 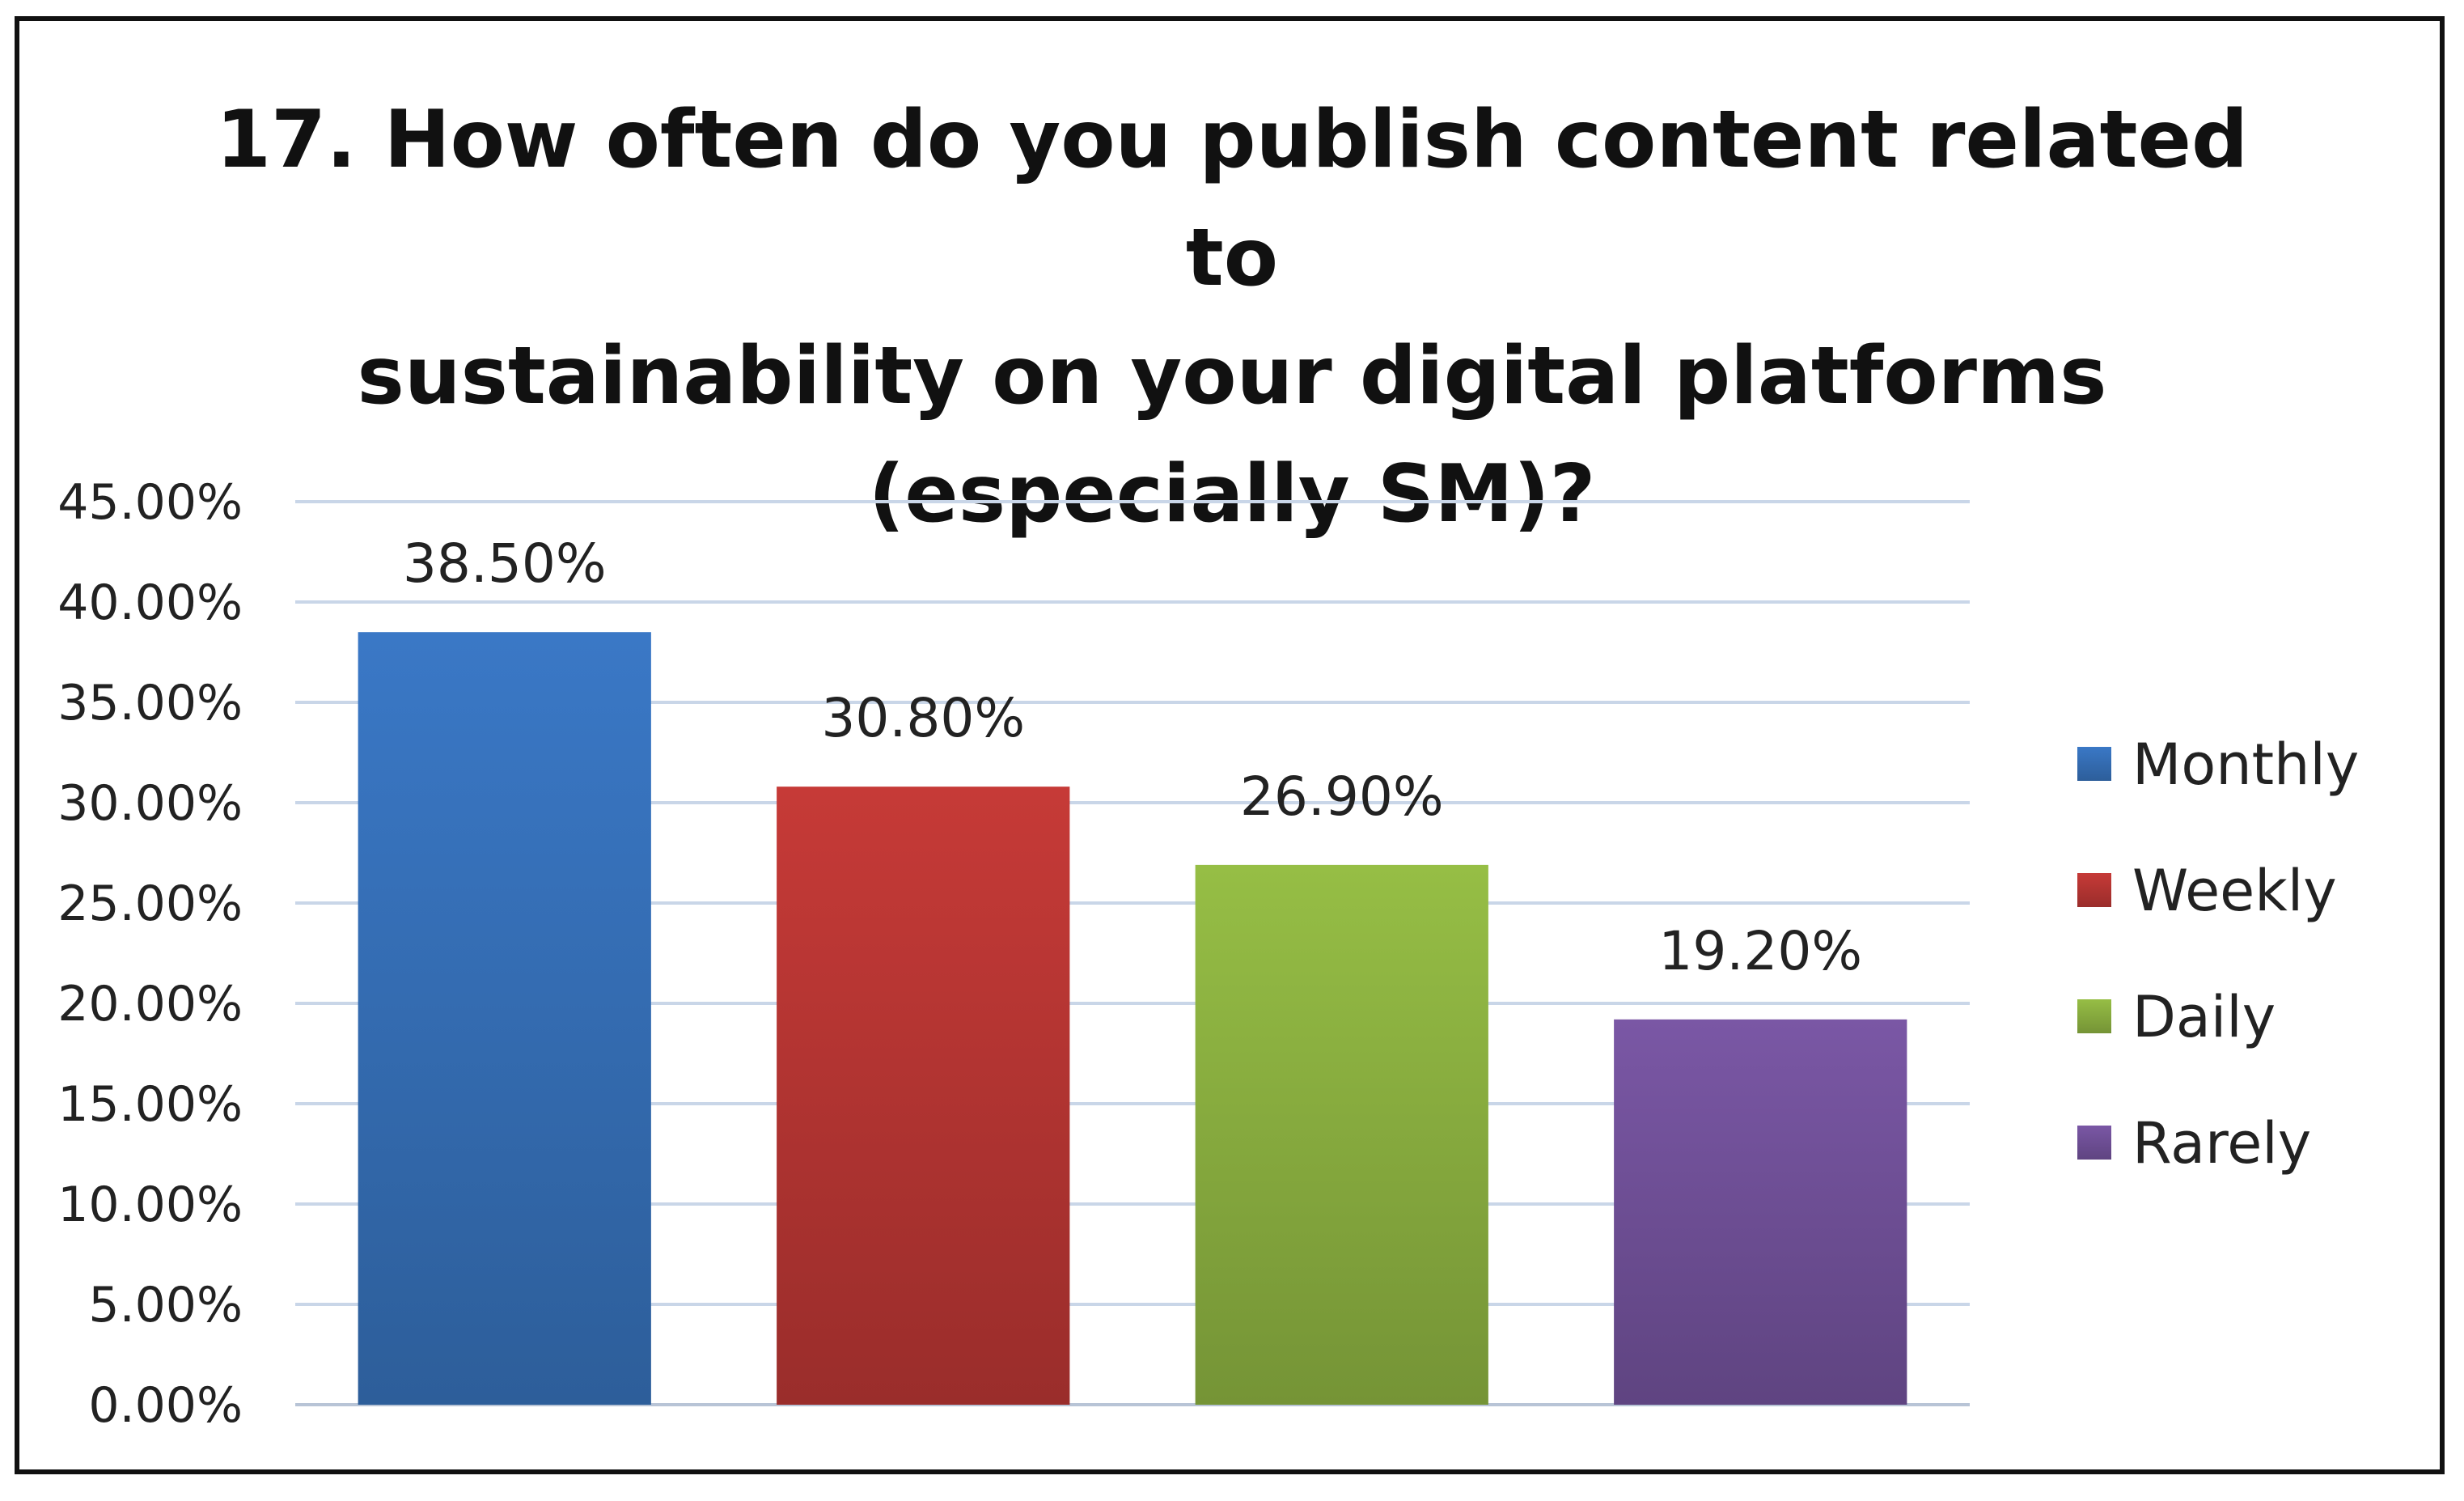 I want to click on bar-daily, so click(x=1341, y=1134).